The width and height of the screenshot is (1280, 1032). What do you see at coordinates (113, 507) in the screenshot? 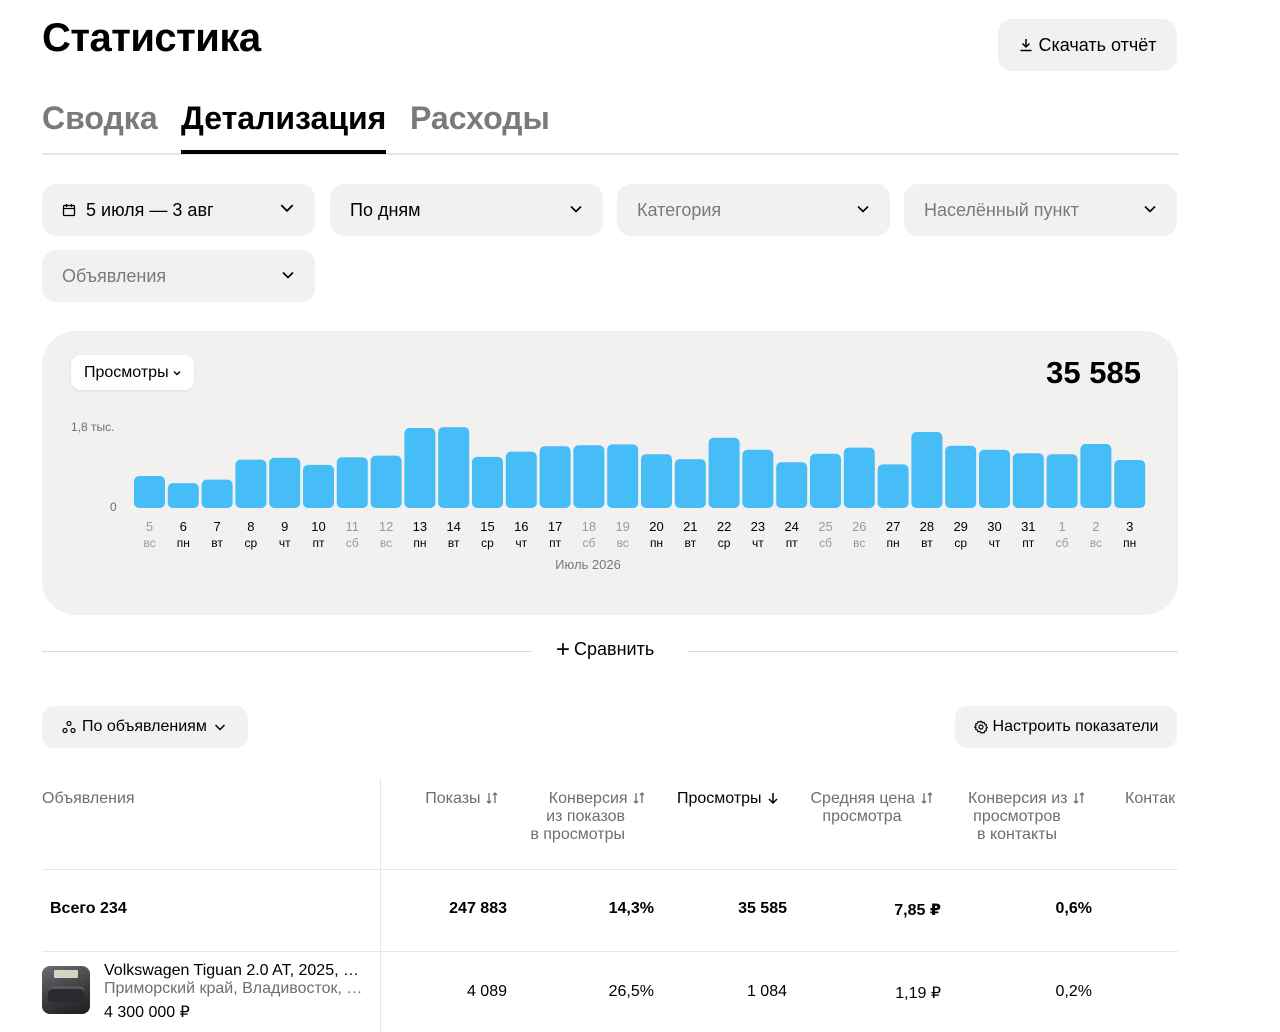
I see `y-zero-label: 0` at bounding box center [113, 507].